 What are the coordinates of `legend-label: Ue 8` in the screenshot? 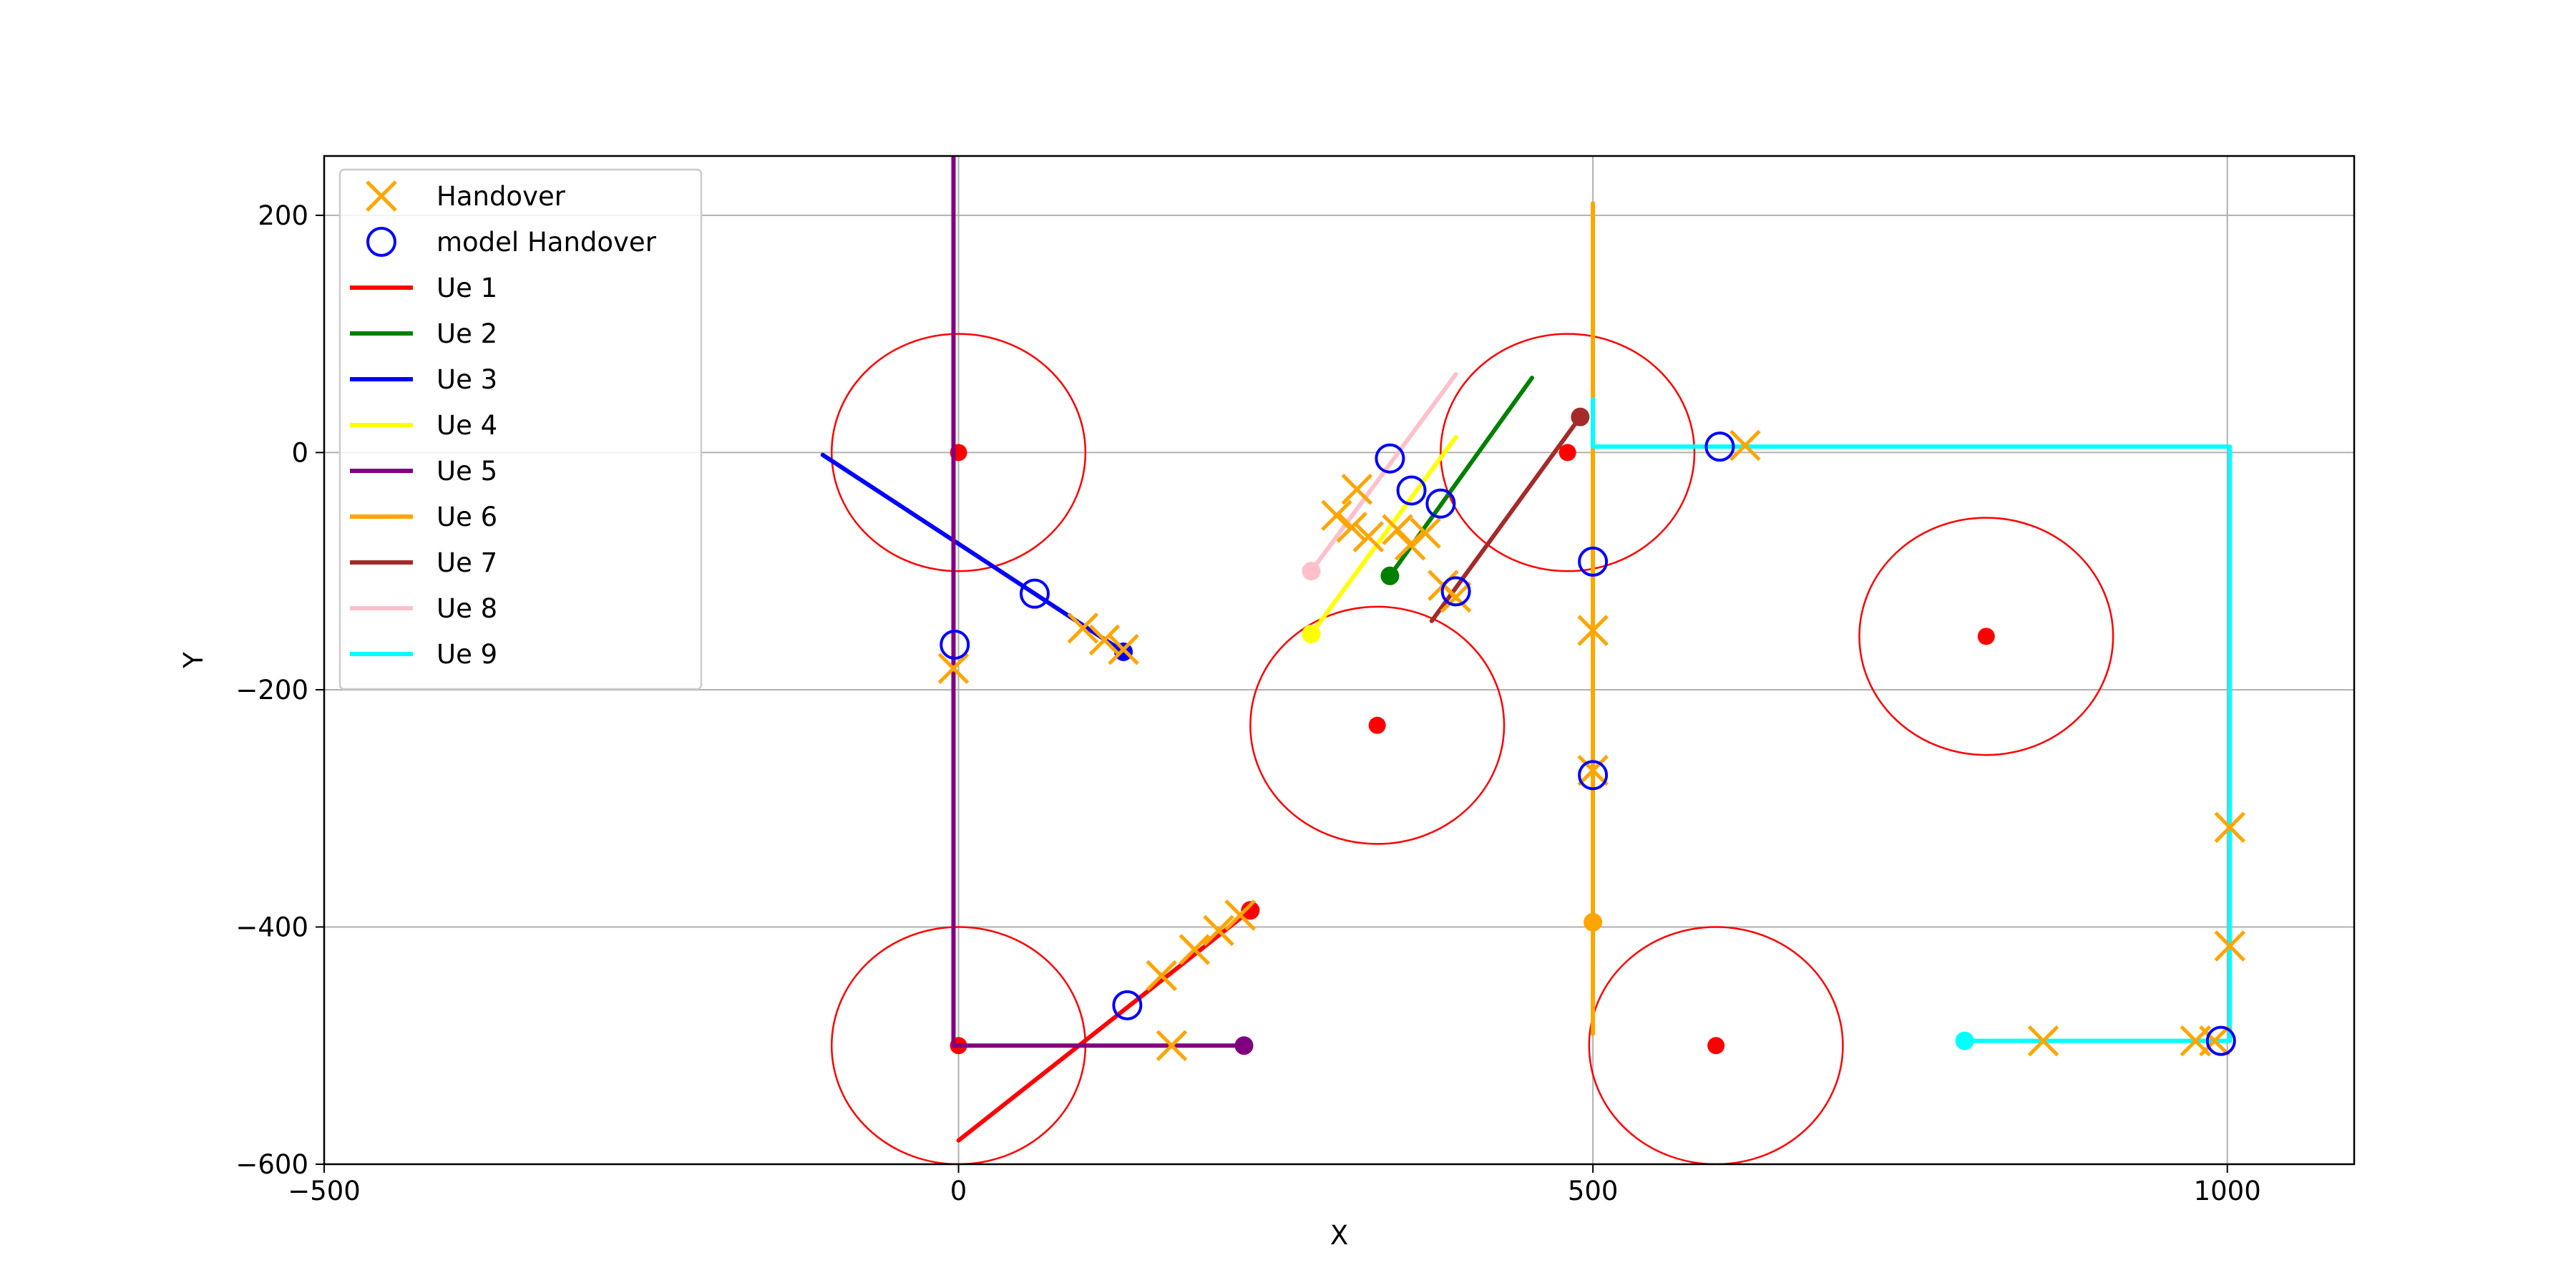 It's located at (466, 608).